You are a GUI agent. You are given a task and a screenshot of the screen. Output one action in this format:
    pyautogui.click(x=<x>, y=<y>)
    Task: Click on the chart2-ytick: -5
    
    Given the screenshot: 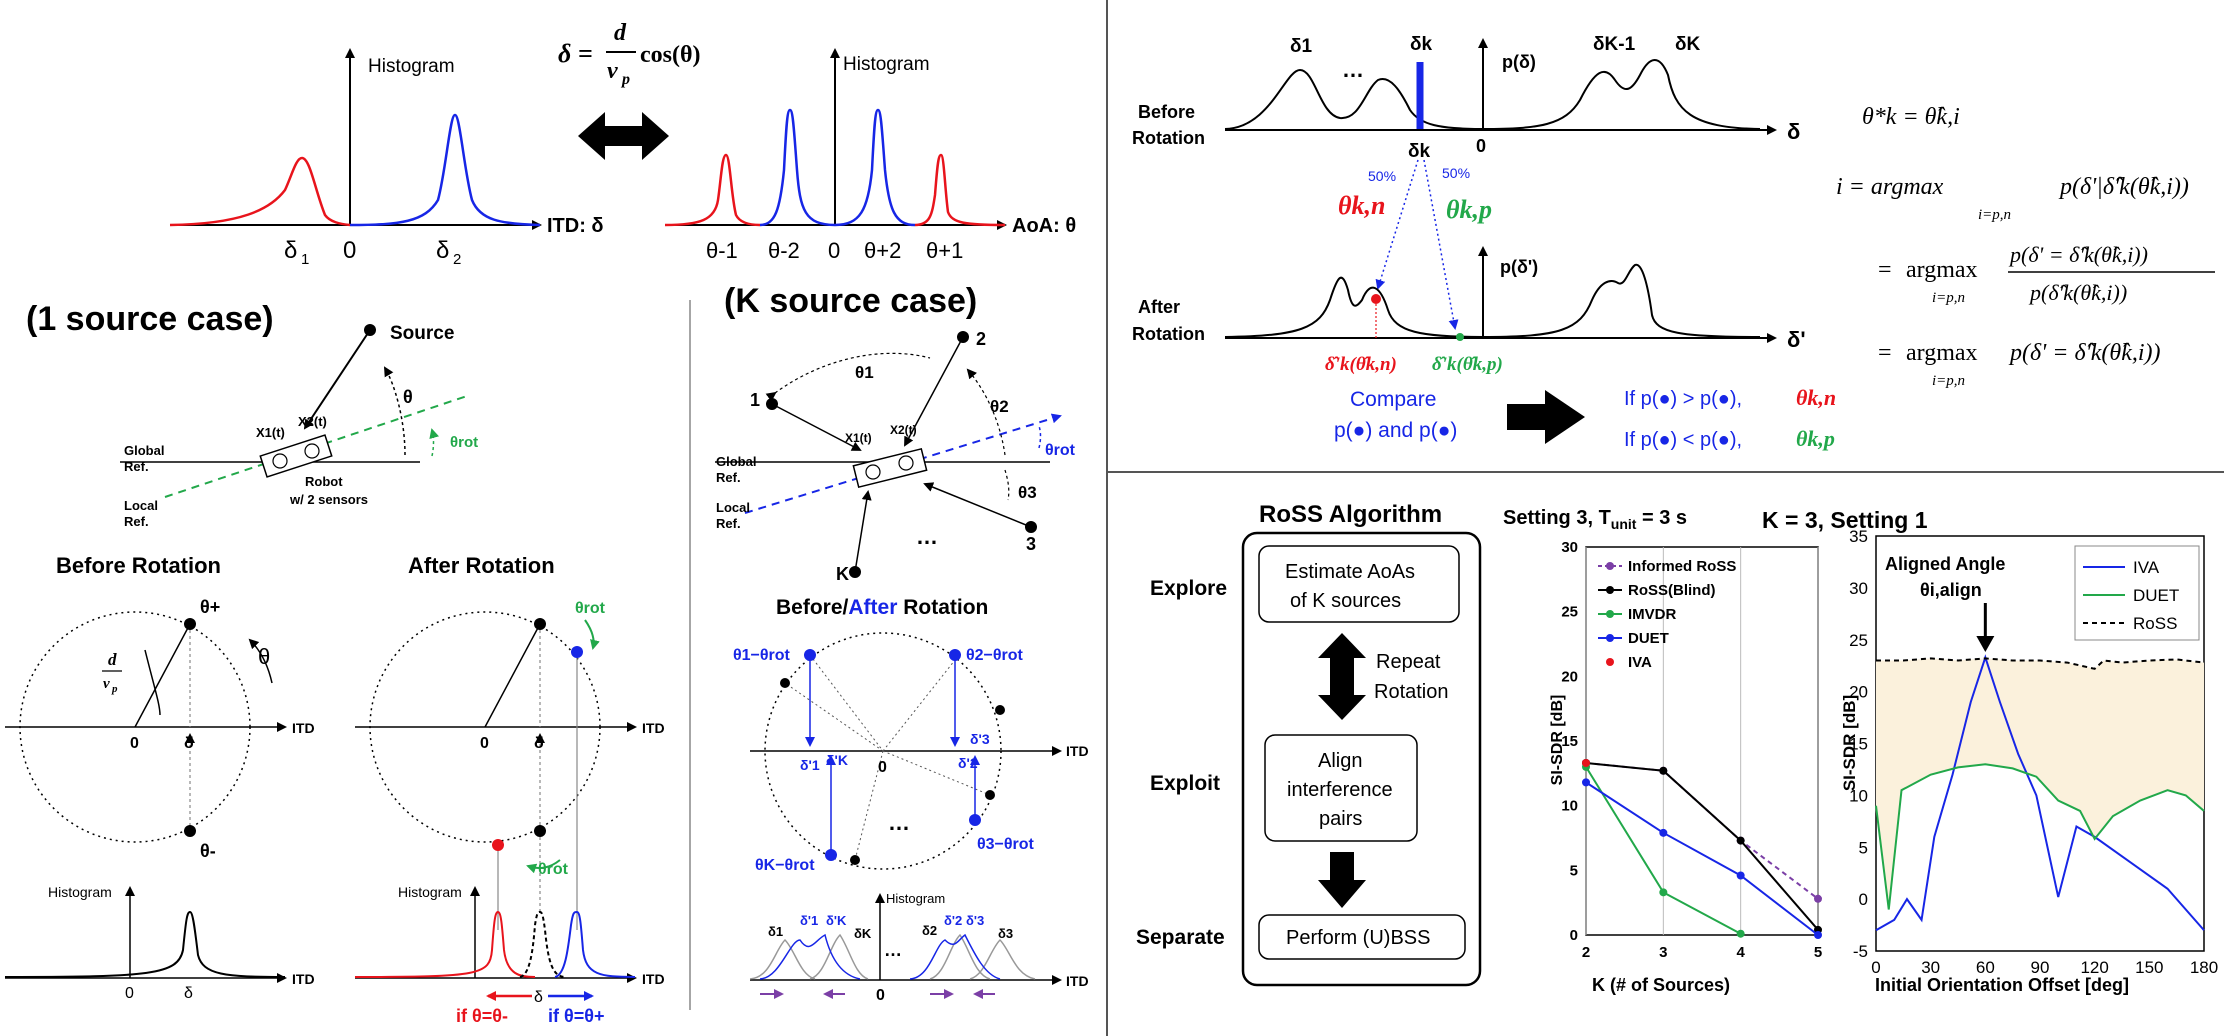 What is the action you would take?
    pyautogui.click(x=1860, y=951)
    